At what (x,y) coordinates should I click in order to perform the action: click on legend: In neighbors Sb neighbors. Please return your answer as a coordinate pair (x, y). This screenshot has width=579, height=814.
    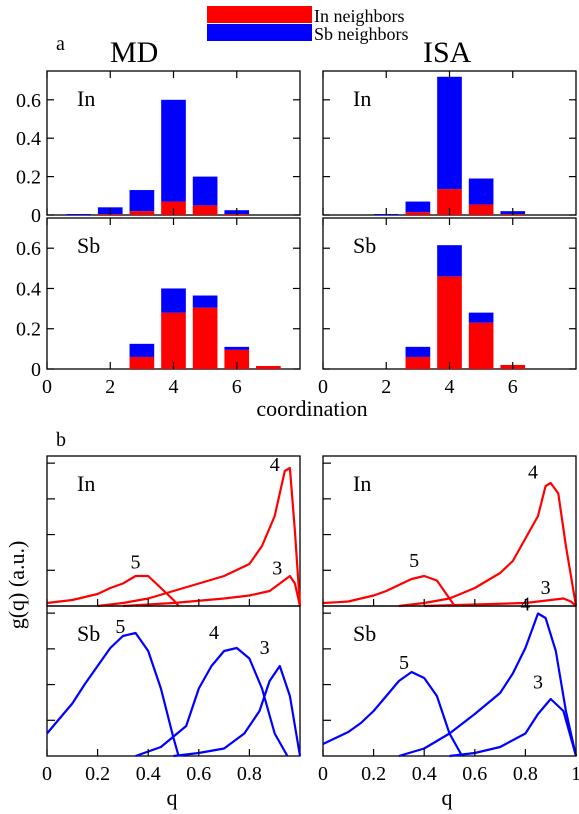
    Looking at the image, I should click on (308, 25).